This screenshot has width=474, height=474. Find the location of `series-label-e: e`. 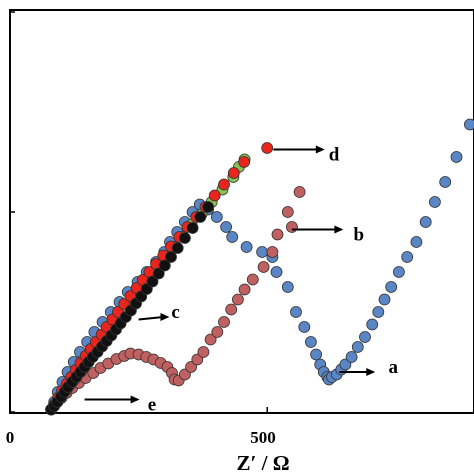

series-label-e: e is located at coordinates (152, 405).